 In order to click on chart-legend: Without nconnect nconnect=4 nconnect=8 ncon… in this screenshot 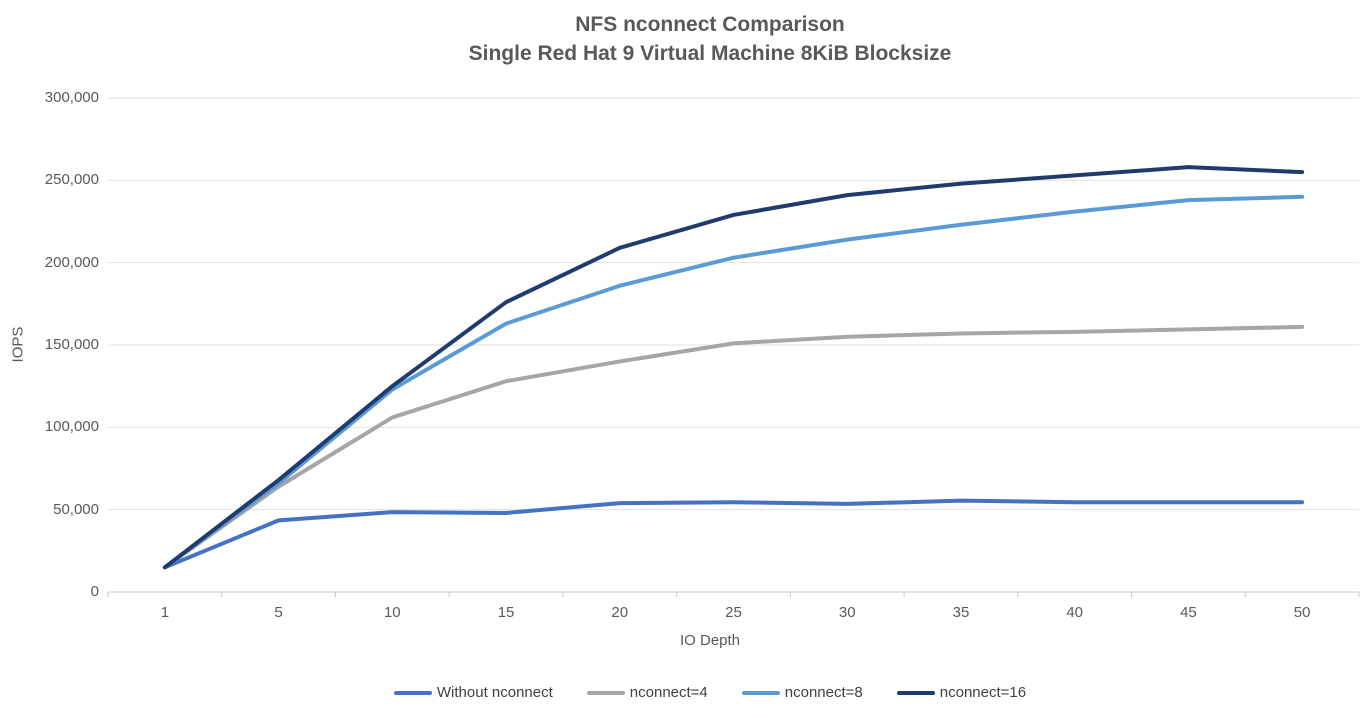, I will do `click(697, 692)`.